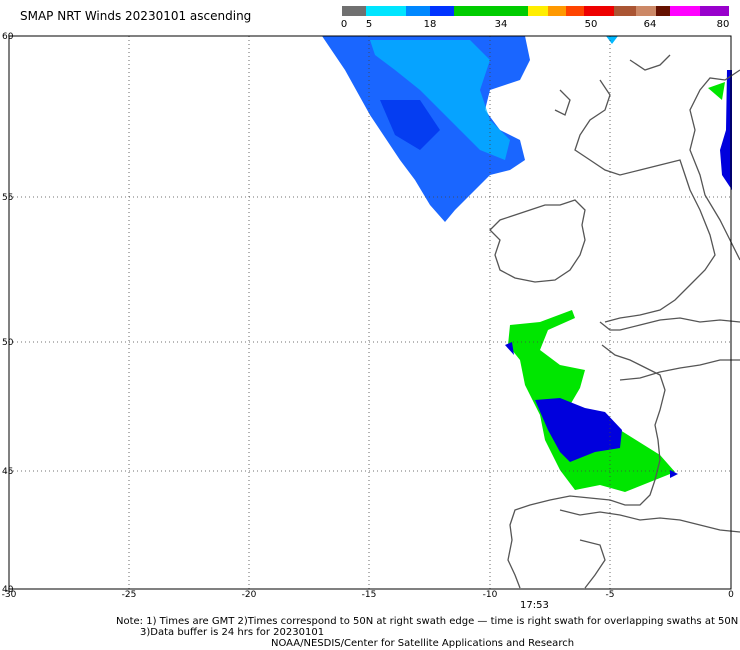 The image size is (740, 650). I want to click on lat-tick: 60, so click(8, 37).